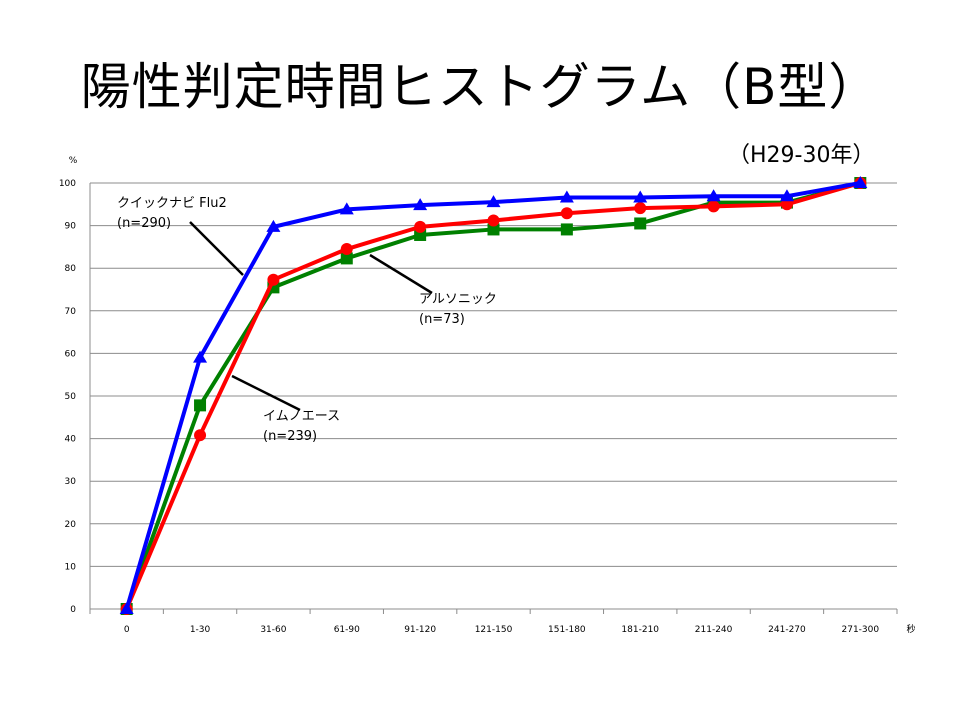  What do you see at coordinates (301, 416) in the screenshot?
I see `annotation-label: イムノエース` at bounding box center [301, 416].